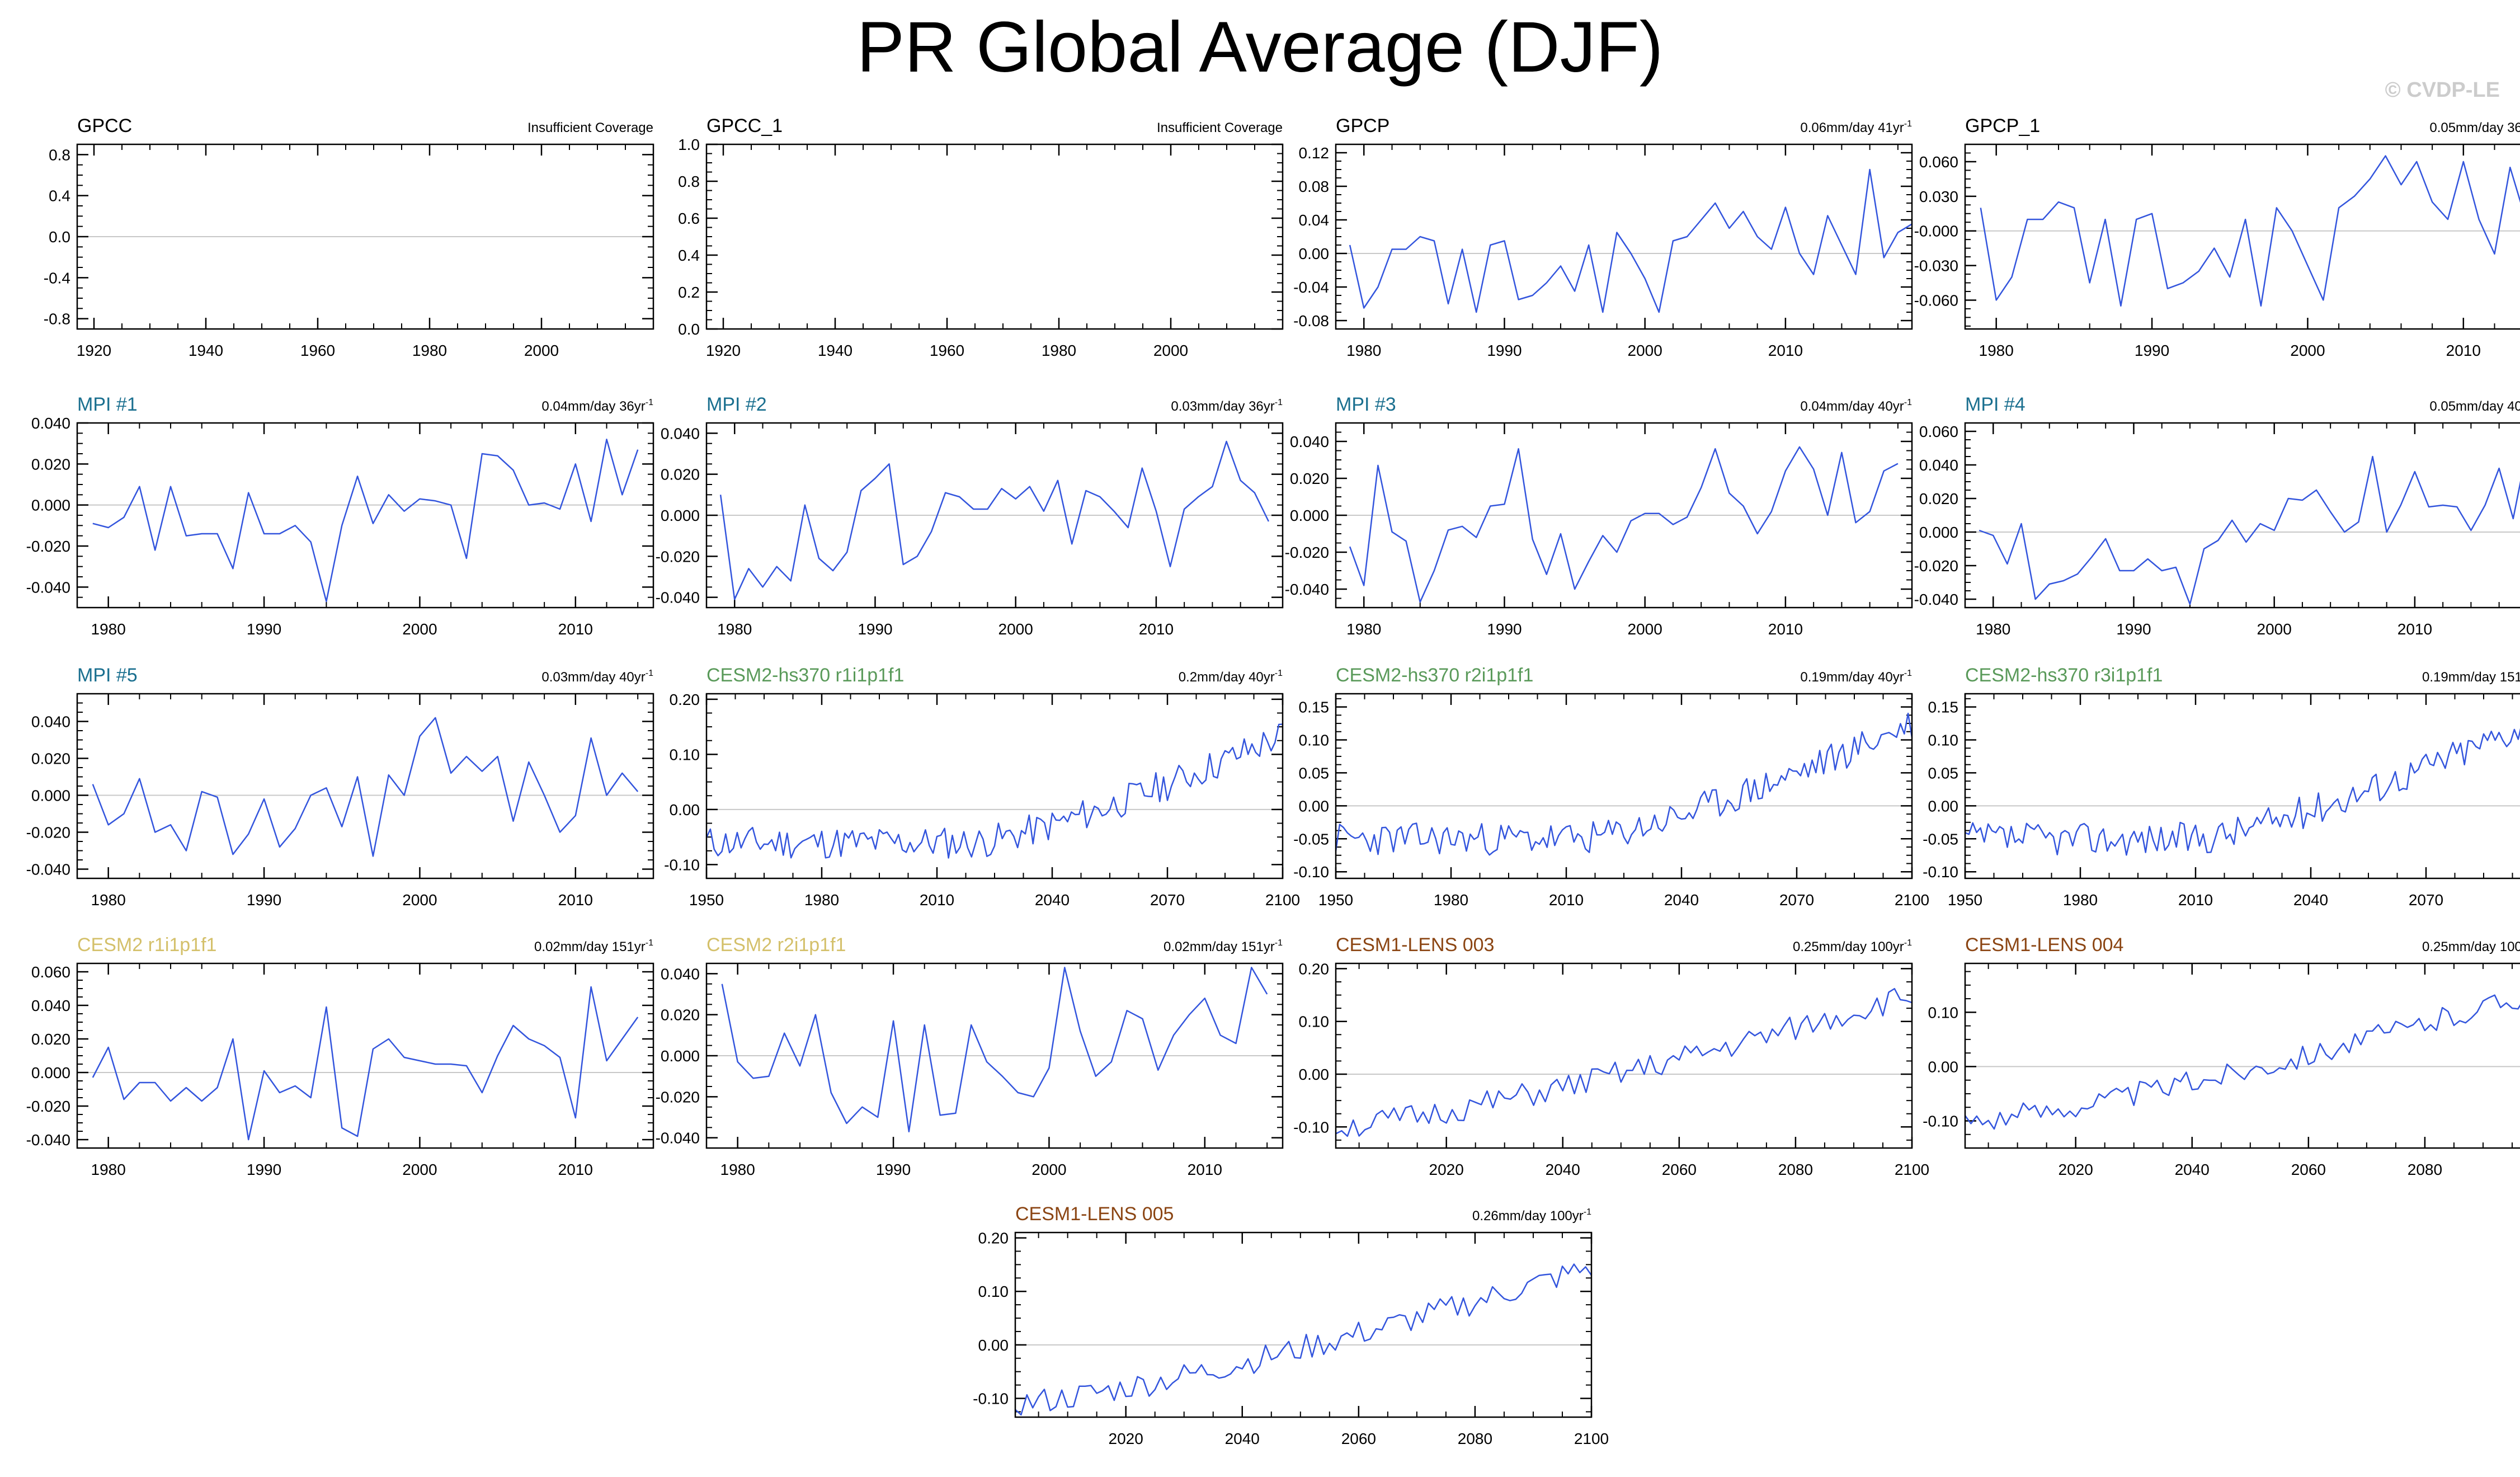  What do you see at coordinates (146, 945) in the screenshot?
I see `panel-title: CESM2 r1i1p1f1` at bounding box center [146, 945].